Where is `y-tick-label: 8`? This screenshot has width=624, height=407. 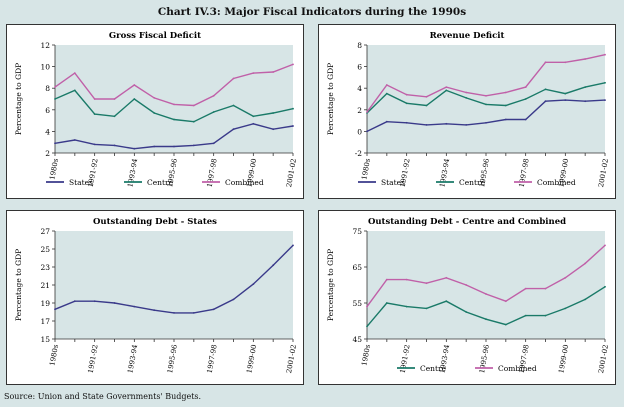
y-tick-label: 8 is located at coordinates (47, 88).